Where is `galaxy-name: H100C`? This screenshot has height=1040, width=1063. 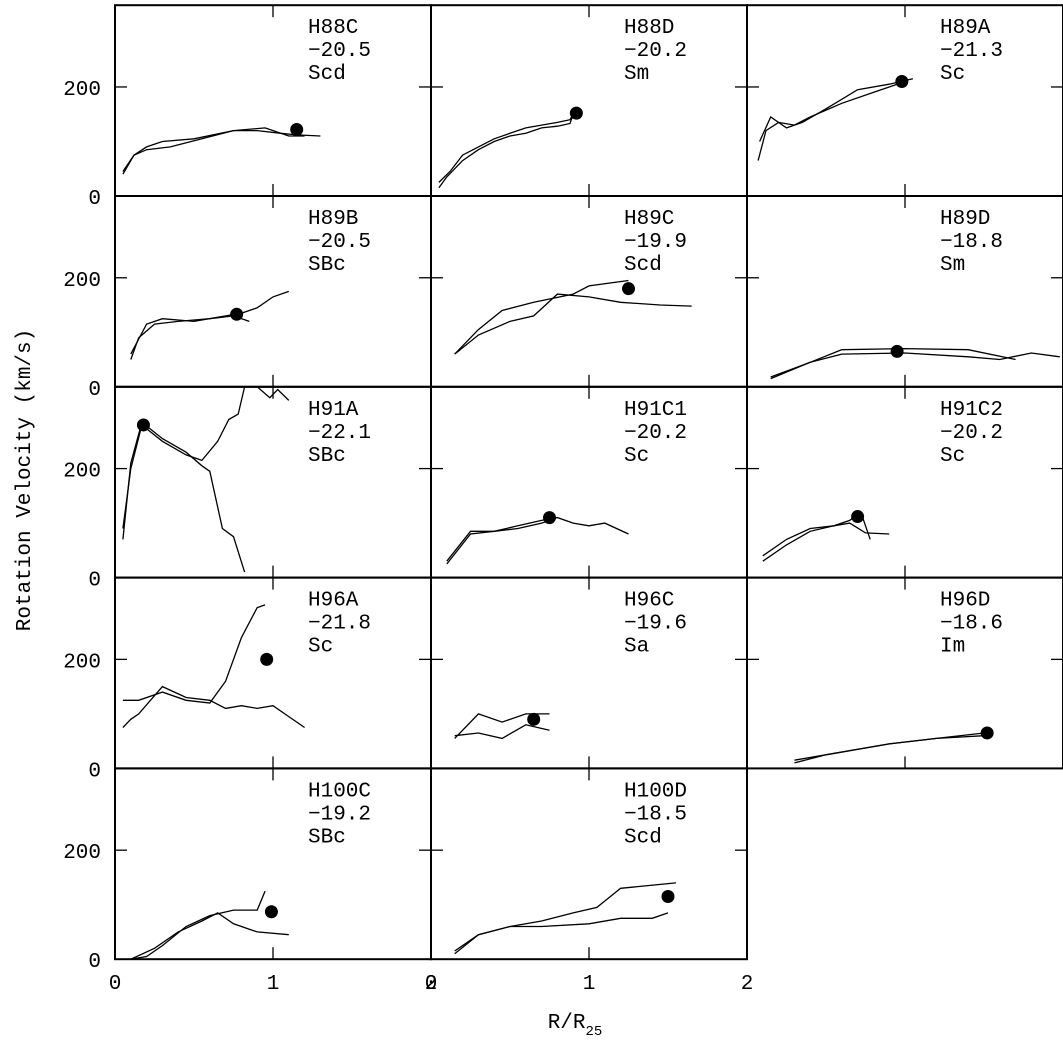 galaxy-name: H100C is located at coordinates (339, 791).